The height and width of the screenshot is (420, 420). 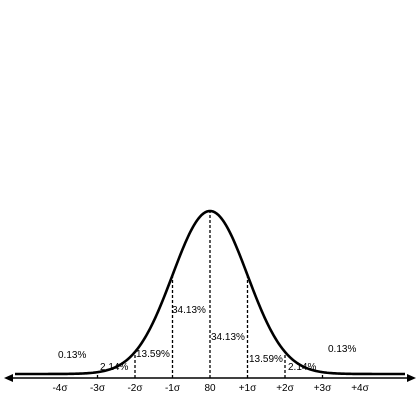 I want to click on x-tick-label: -4σ, so click(x=60, y=388).